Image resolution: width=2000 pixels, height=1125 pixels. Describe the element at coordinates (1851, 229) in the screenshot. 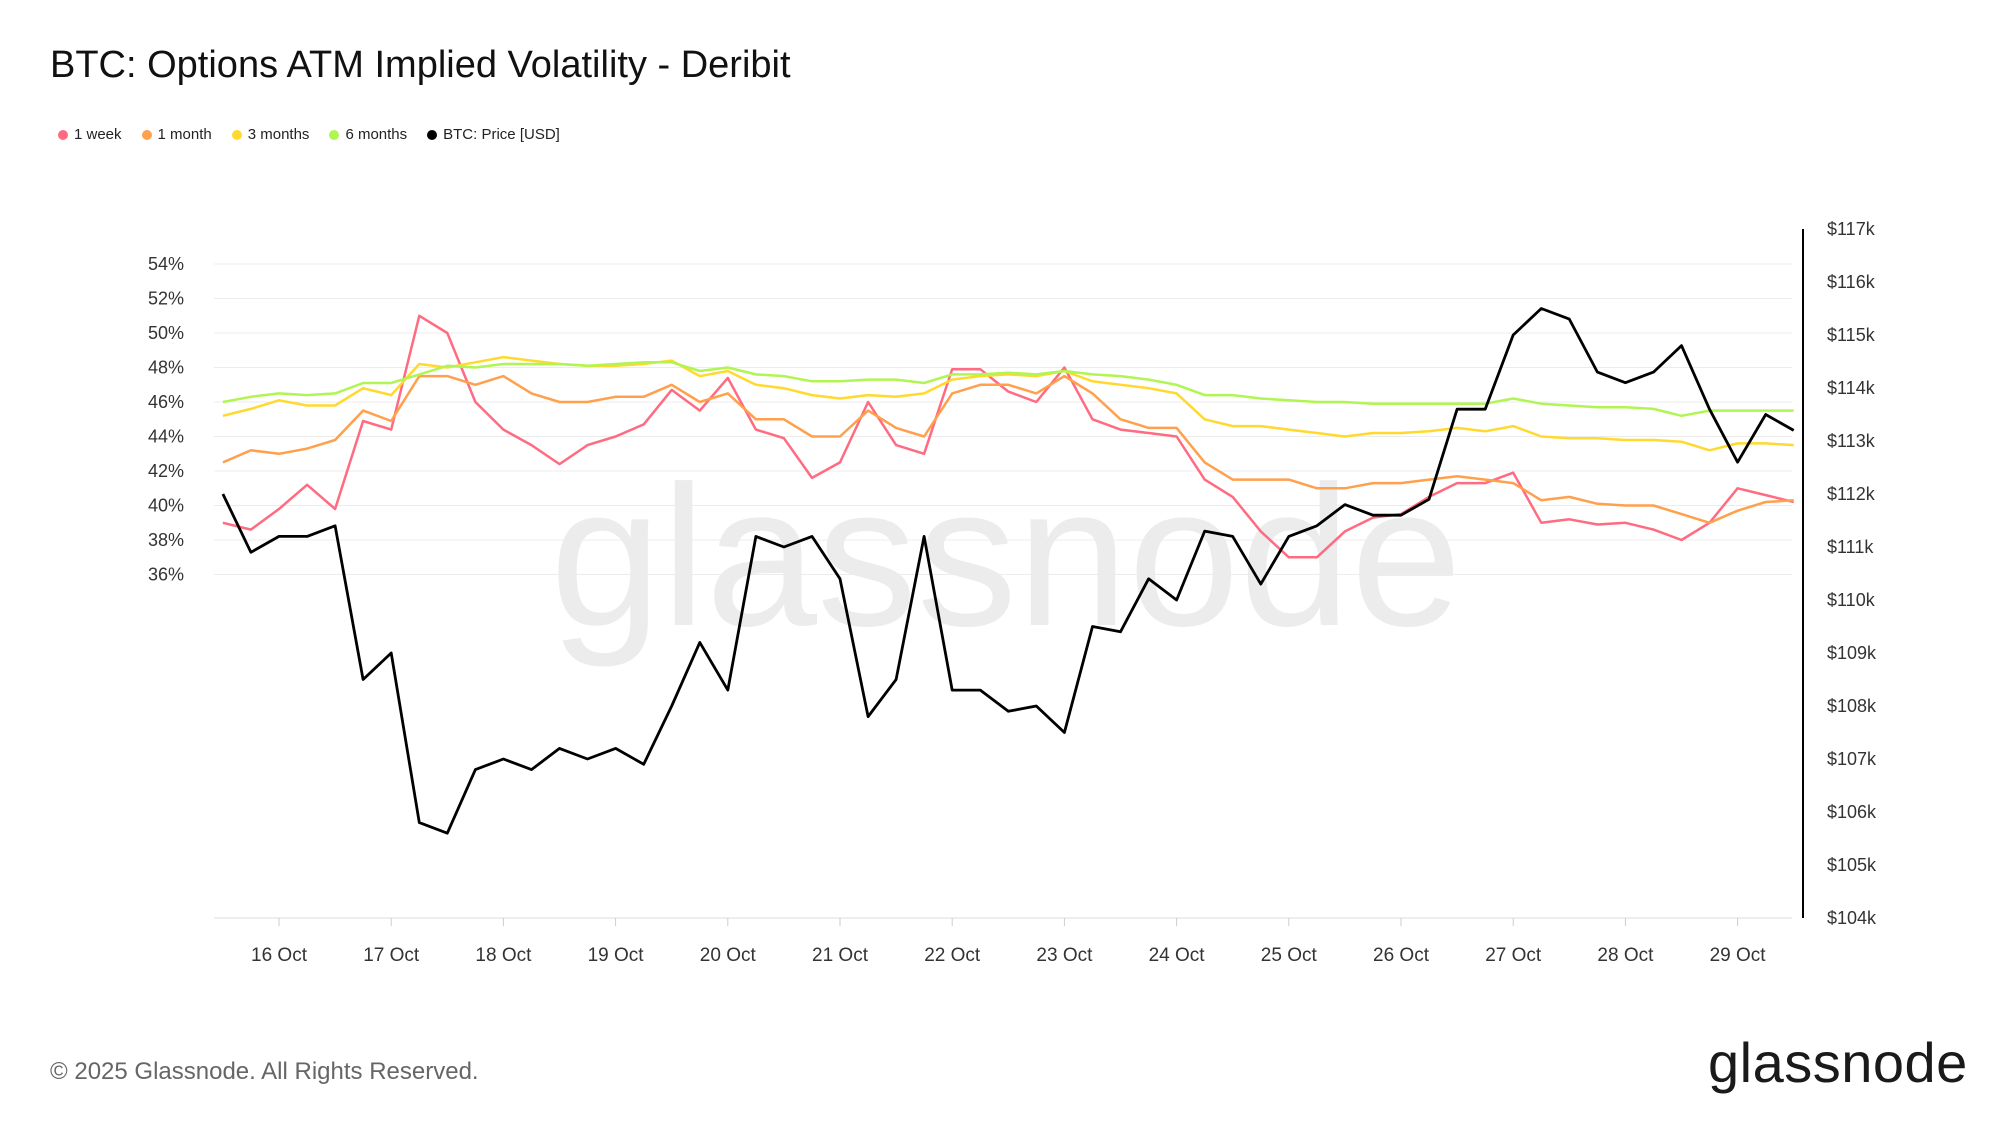

I see `y-right-tick-label: $117k` at that location.